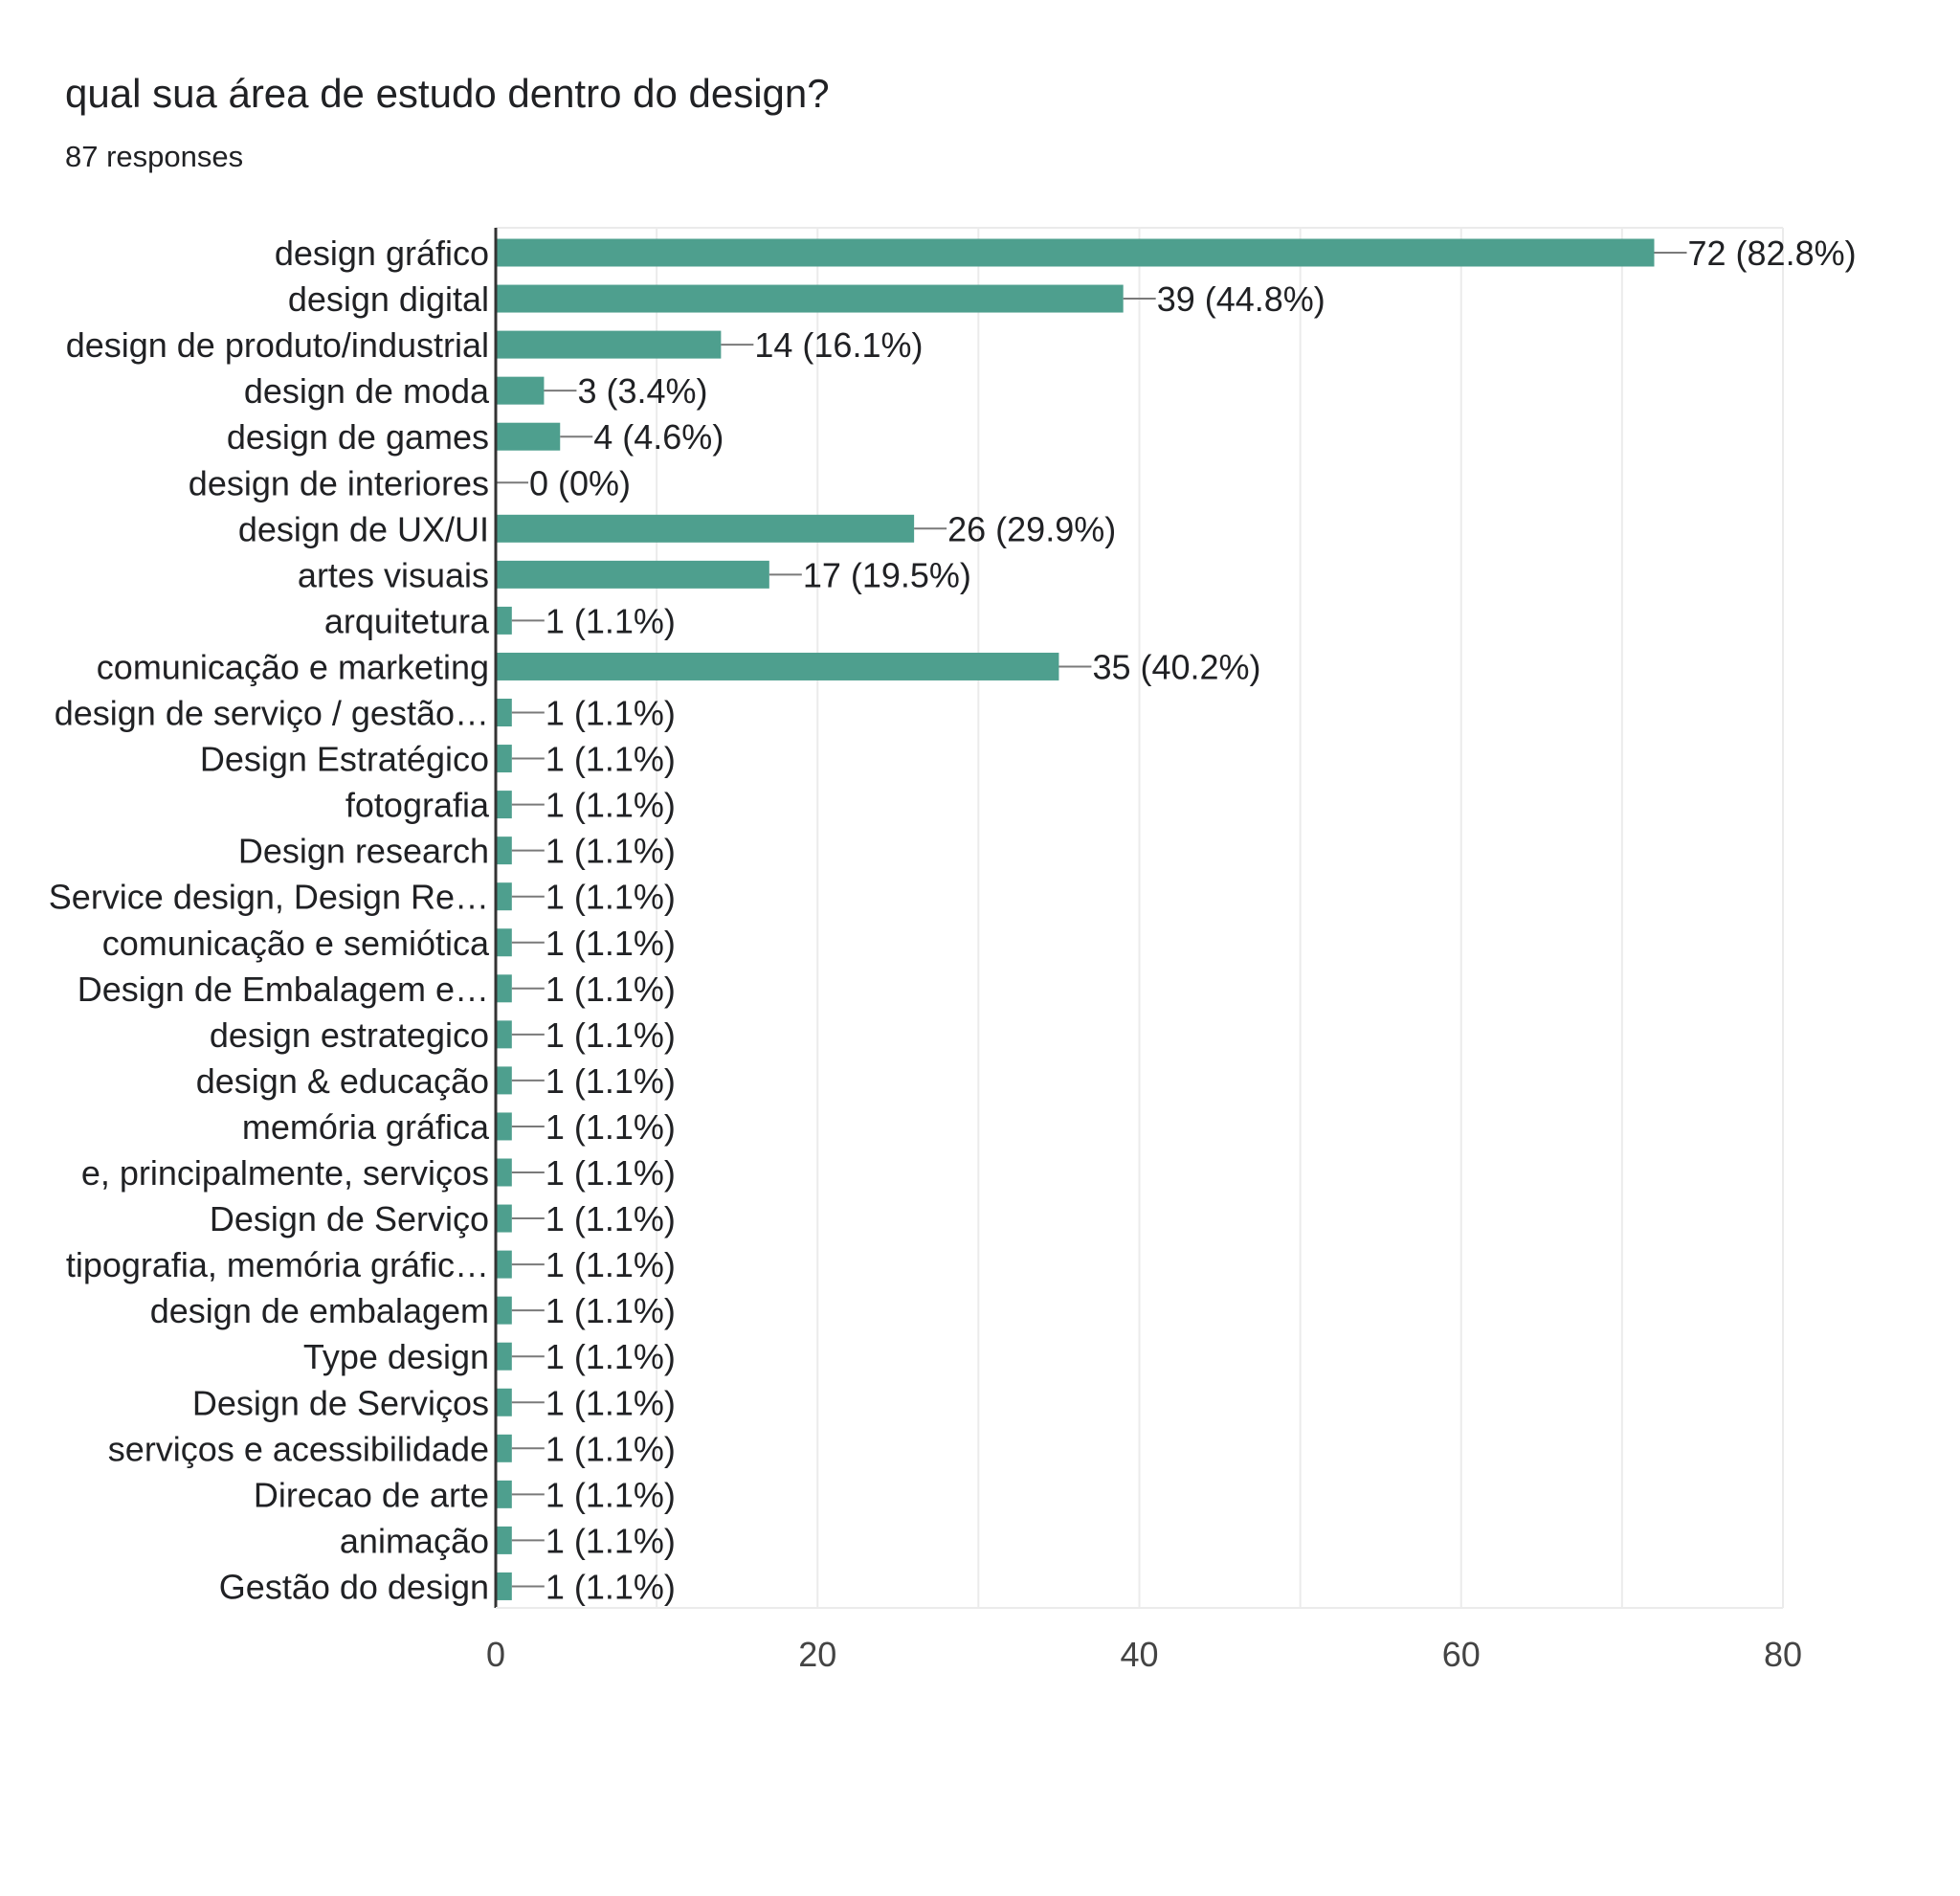 The height and width of the screenshot is (1896, 1960). I want to click on category-label: design de moda, so click(367, 391).